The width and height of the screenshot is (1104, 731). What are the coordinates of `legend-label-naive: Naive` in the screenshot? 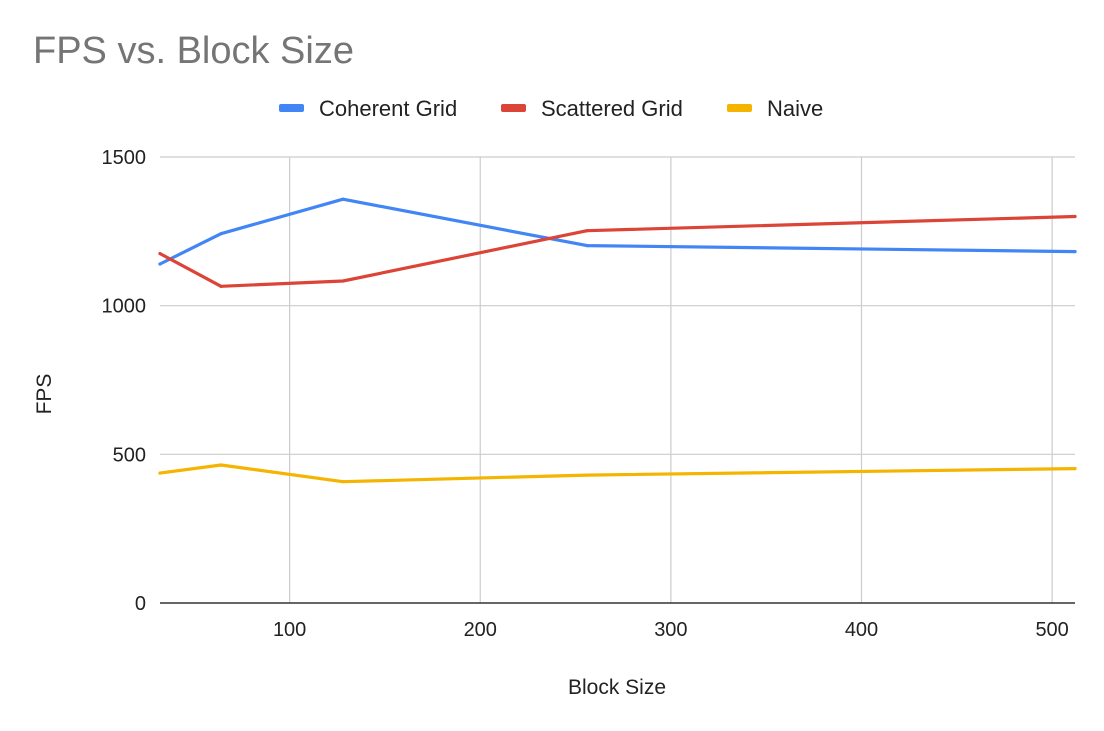 It's located at (795, 108).